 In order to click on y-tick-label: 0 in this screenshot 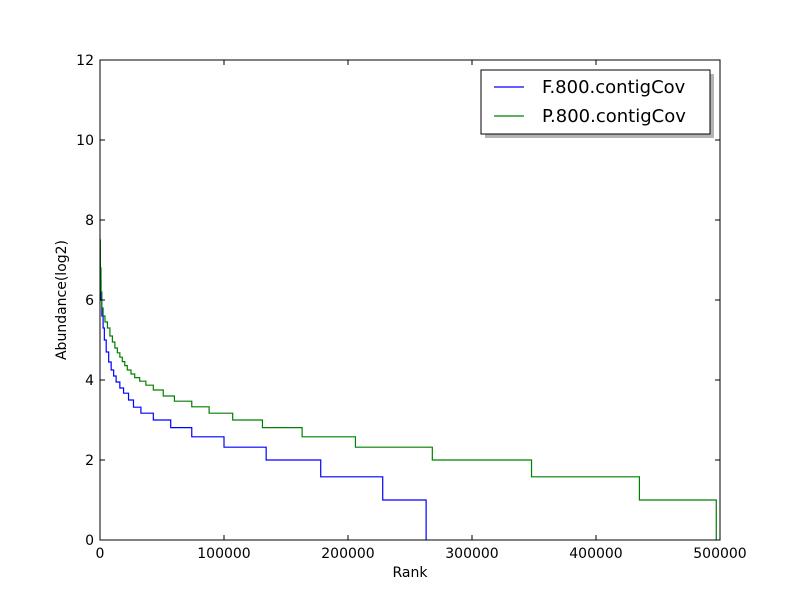, I will do `click(89, 541)`.